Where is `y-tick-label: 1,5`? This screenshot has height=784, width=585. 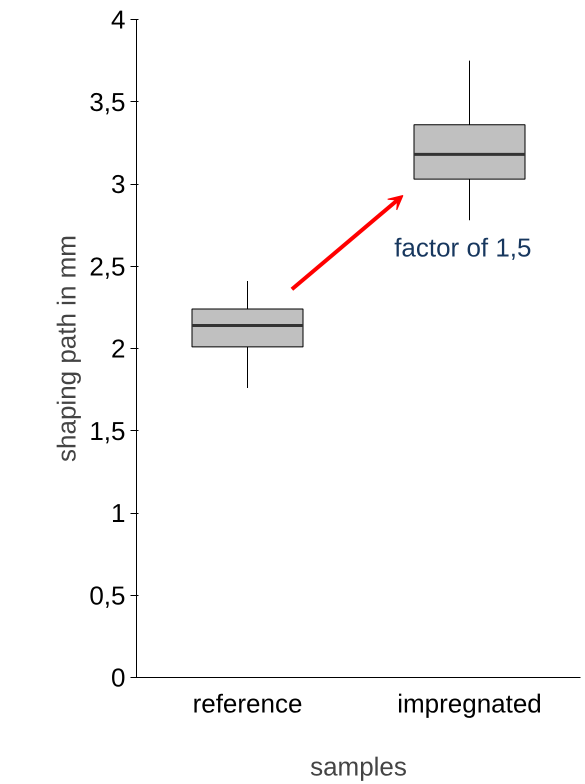 y-tick-label: 1,5 is located at coordinates (107, 431).